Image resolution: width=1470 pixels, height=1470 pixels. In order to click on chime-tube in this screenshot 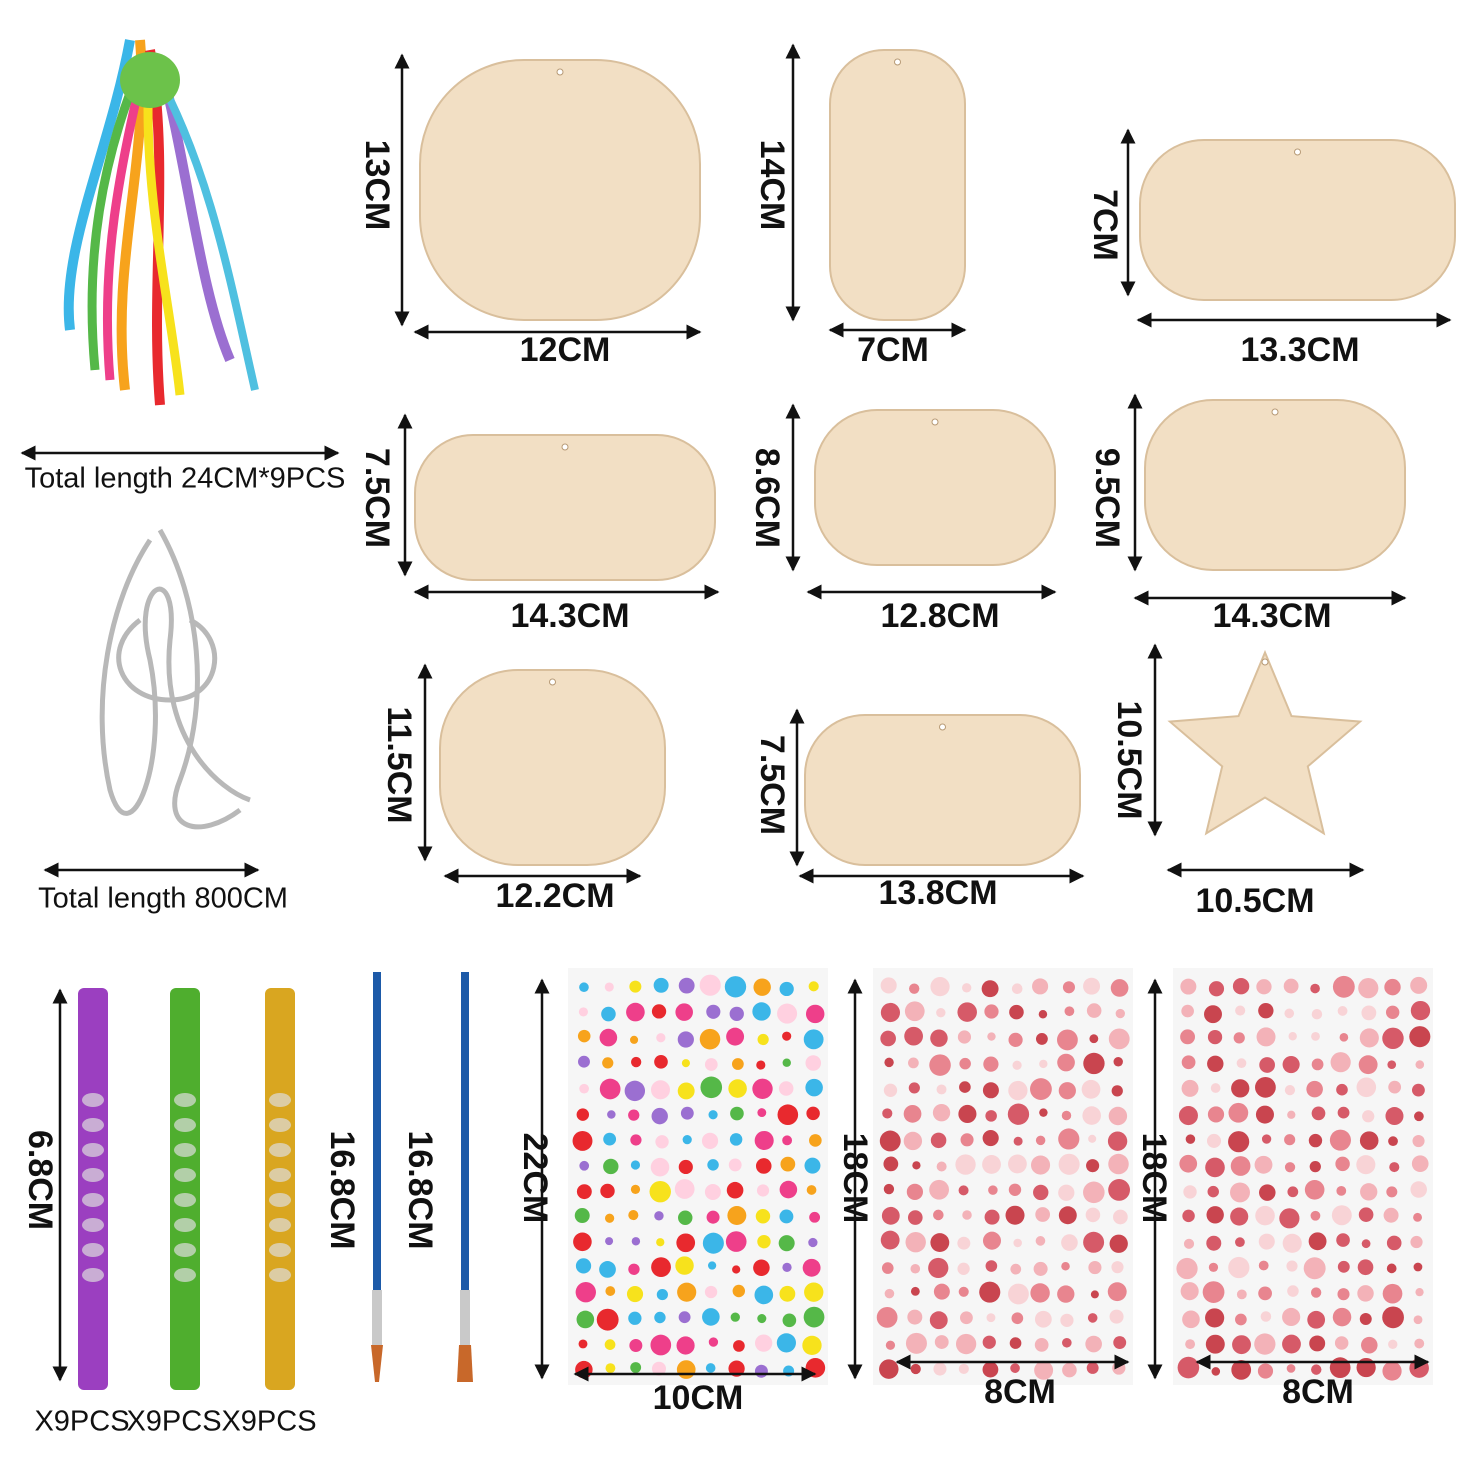, I will do `click(185, 1189)`.